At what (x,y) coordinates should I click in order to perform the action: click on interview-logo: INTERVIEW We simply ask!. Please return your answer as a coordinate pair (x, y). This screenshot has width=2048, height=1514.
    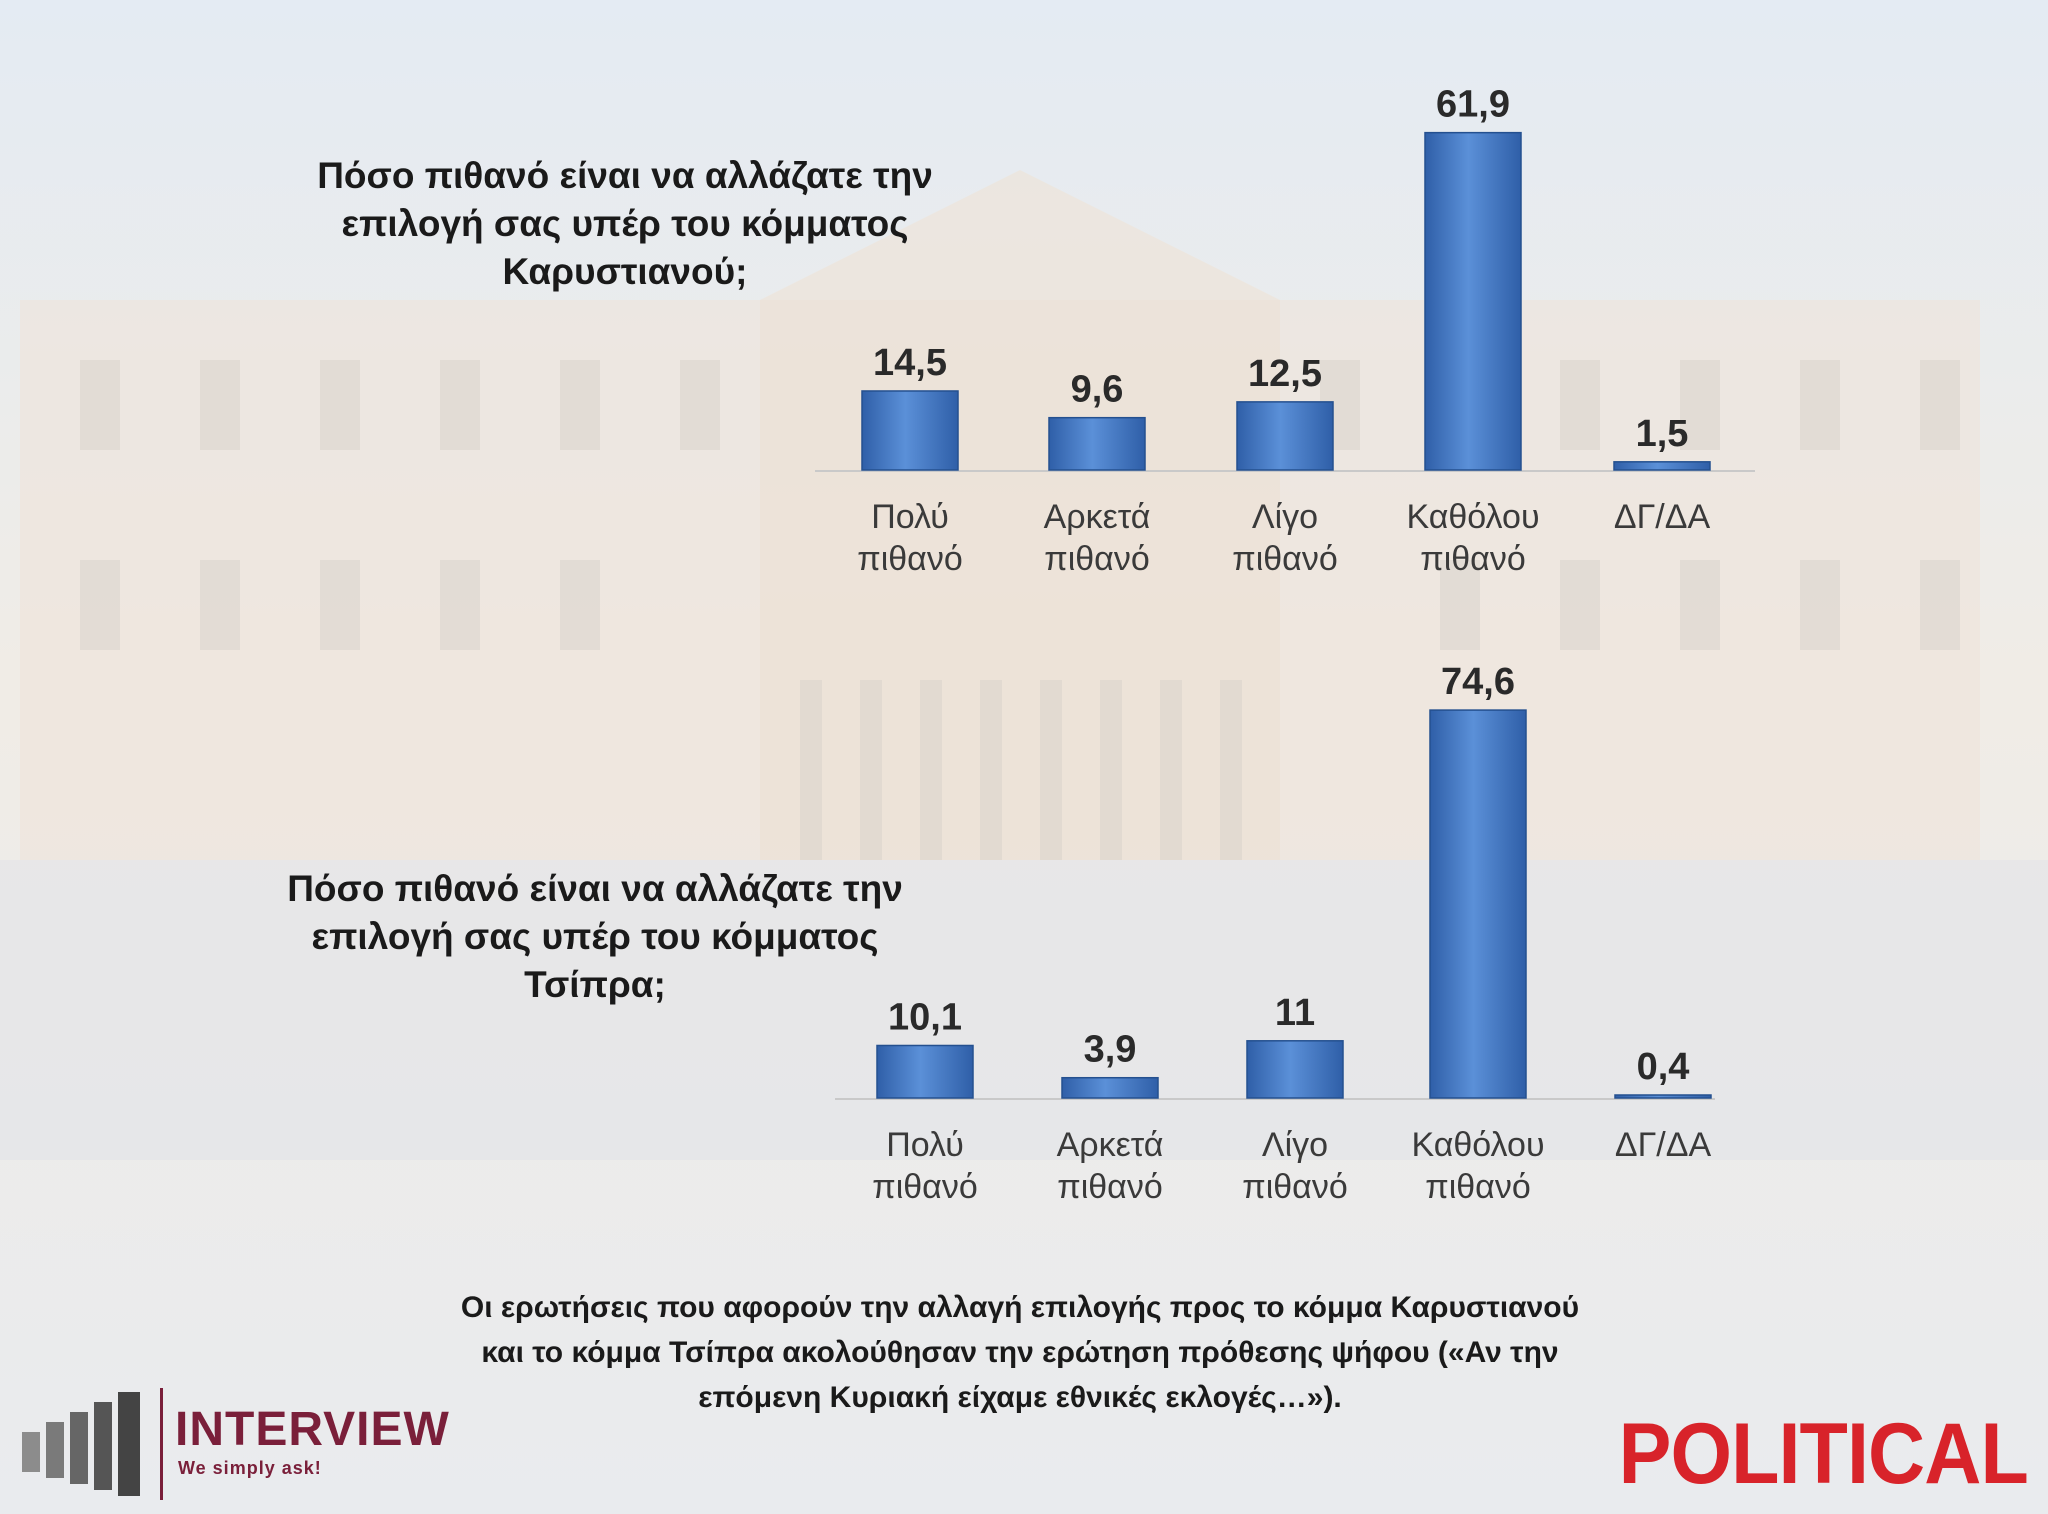
    Looking at the image, I should click on (250, 1440).